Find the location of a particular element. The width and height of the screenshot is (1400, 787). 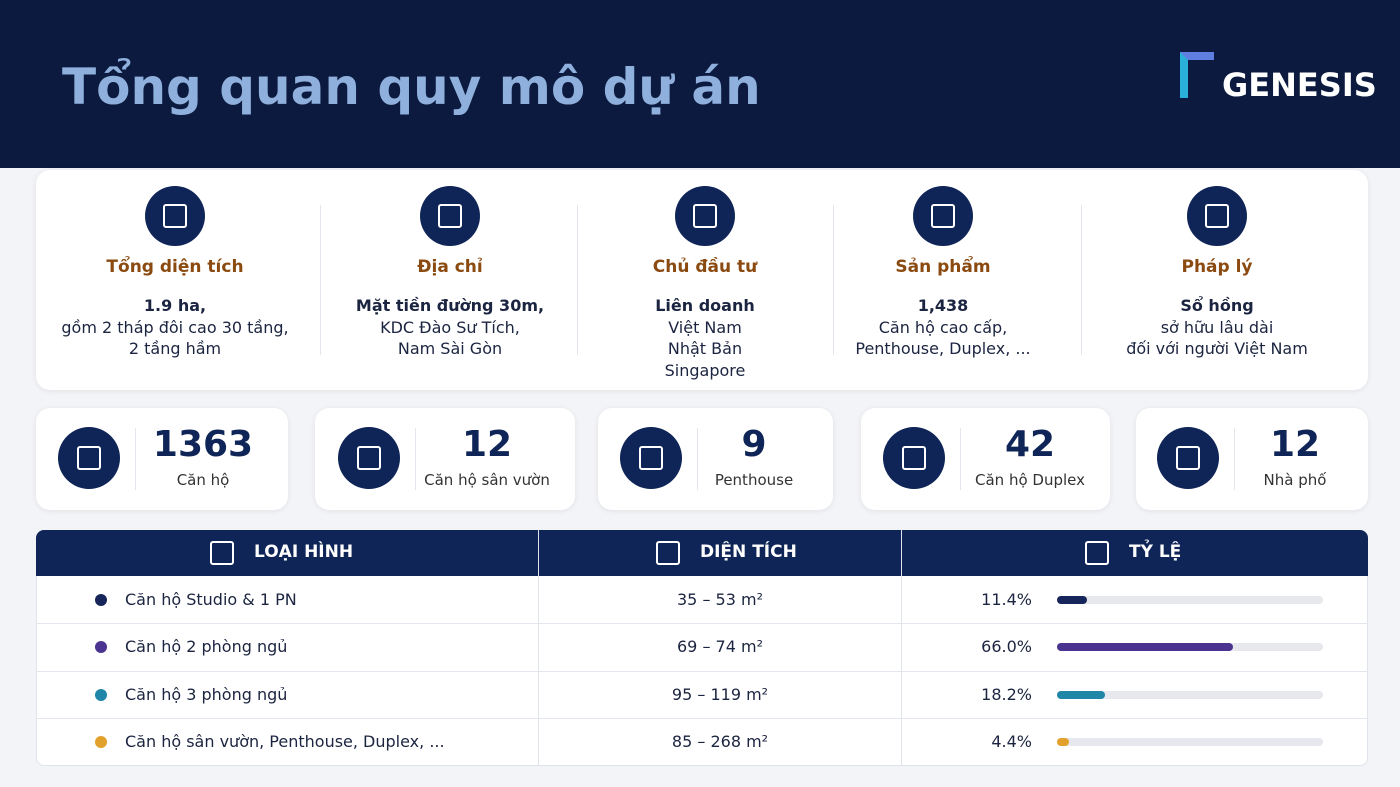

stat-value: 1363 is located at coordinates (203, 444).